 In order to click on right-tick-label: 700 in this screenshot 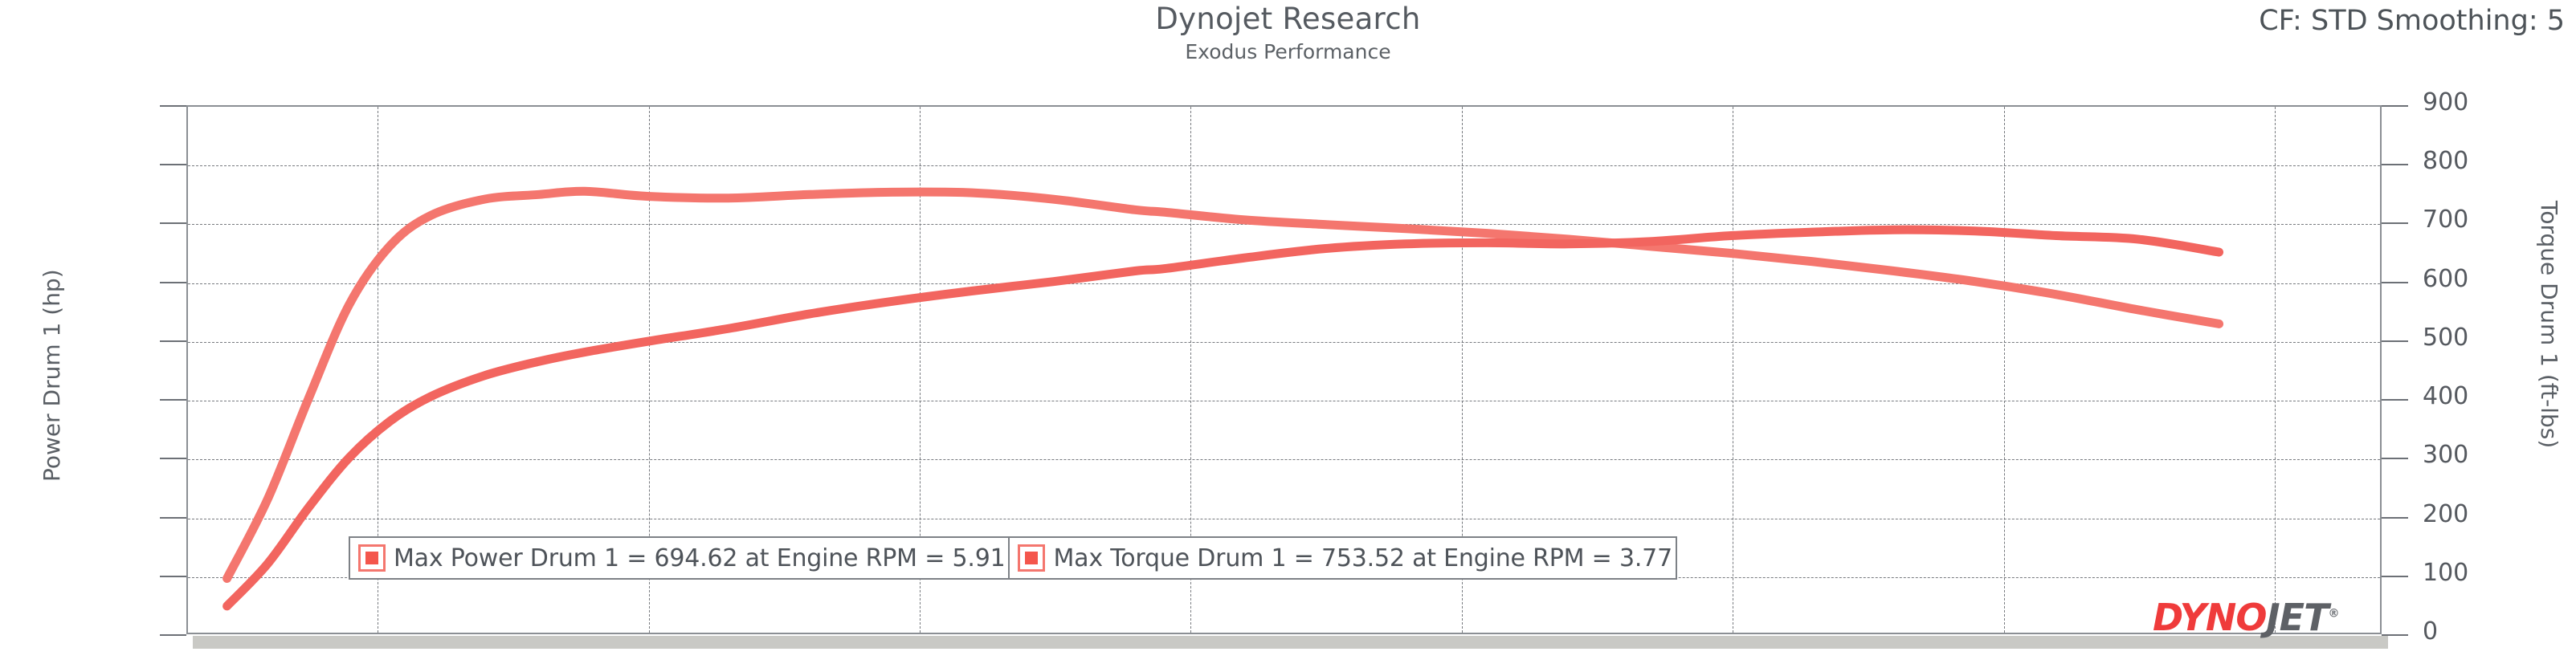, I will do `click(2446, 220)`.